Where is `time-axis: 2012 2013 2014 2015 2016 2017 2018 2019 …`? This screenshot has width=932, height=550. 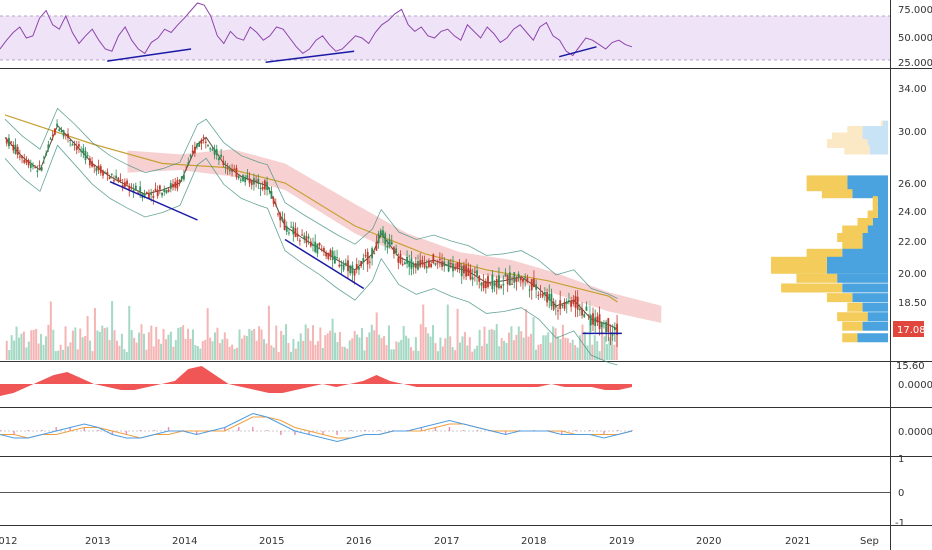 time-axis: 2012 2013 2014 2015 2016 2017 2018 2019 … is located at coordinates (439, 541).